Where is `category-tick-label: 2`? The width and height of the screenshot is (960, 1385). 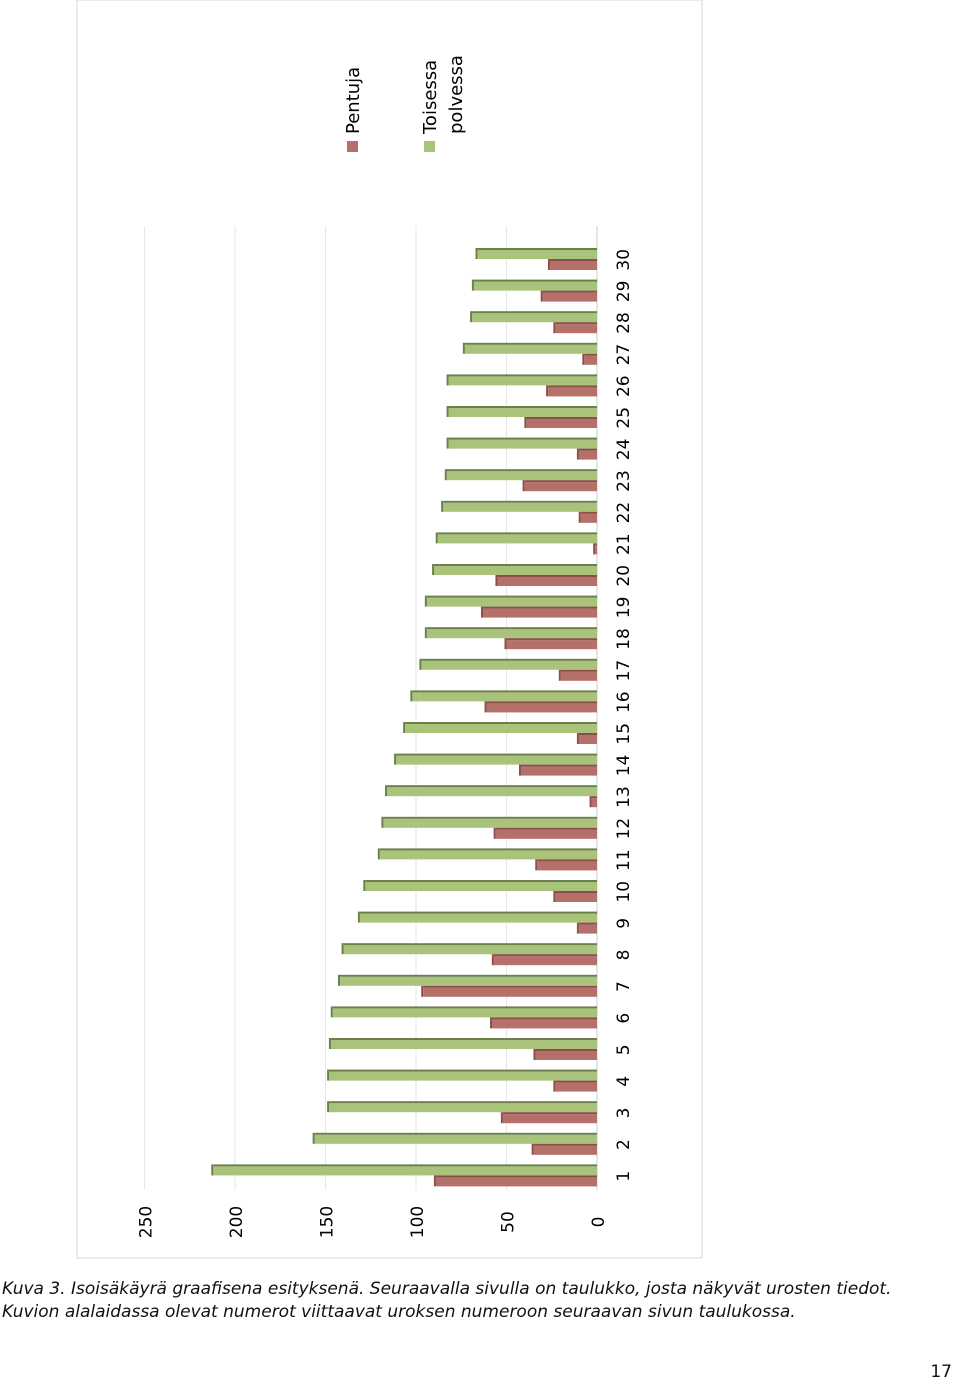
category-tick-label: 2 is located at coordinates (624, 1144).